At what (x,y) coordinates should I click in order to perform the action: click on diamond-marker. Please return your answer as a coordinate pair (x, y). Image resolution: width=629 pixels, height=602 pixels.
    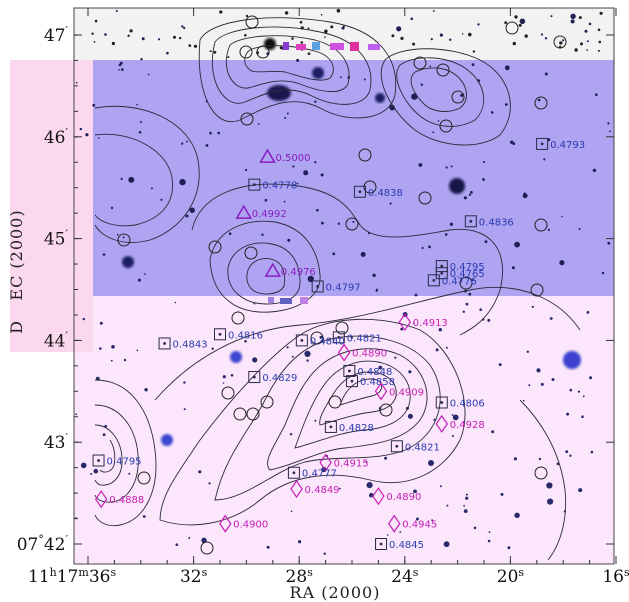
    Looking at the image, I should click on (225, 523).